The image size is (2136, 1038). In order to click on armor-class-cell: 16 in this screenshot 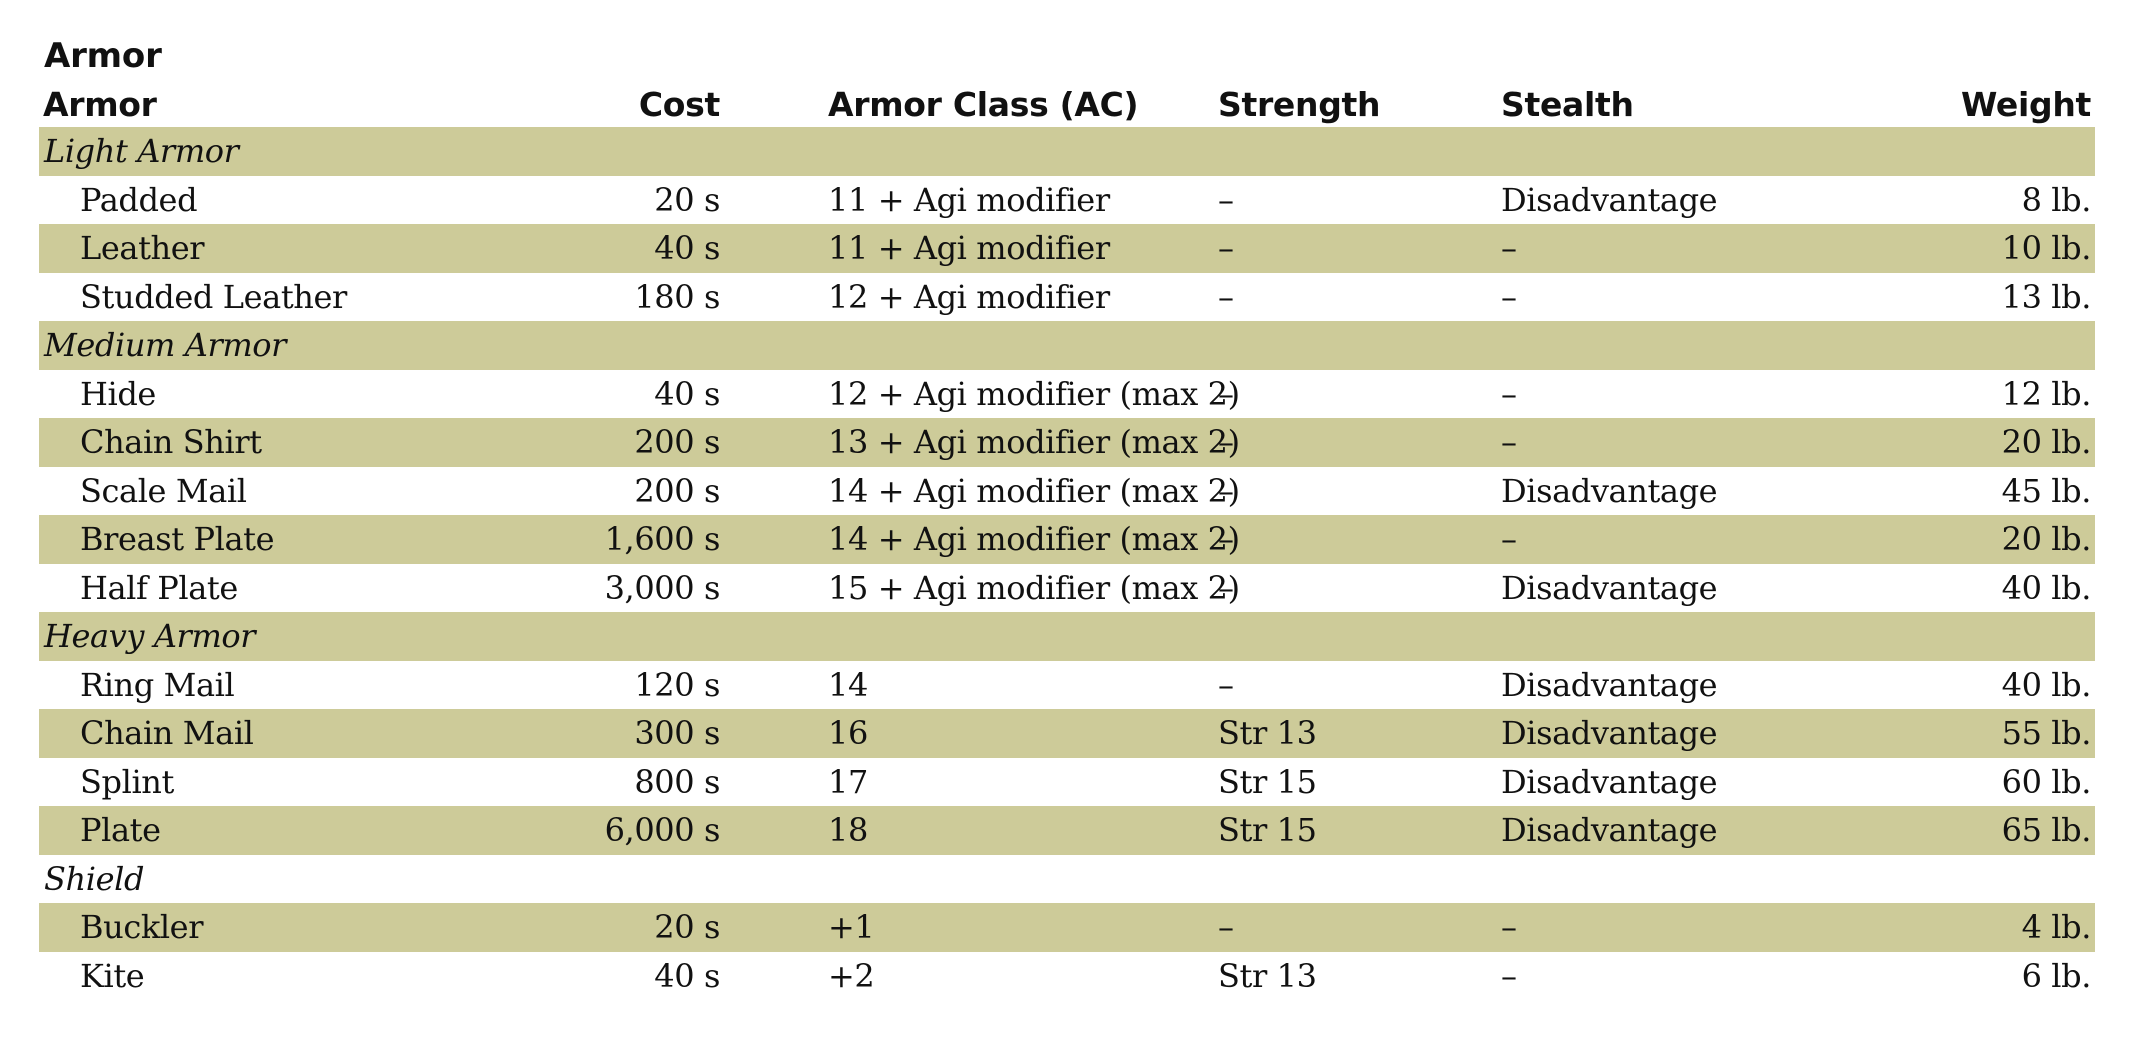, I will do `click(969, 733)`.